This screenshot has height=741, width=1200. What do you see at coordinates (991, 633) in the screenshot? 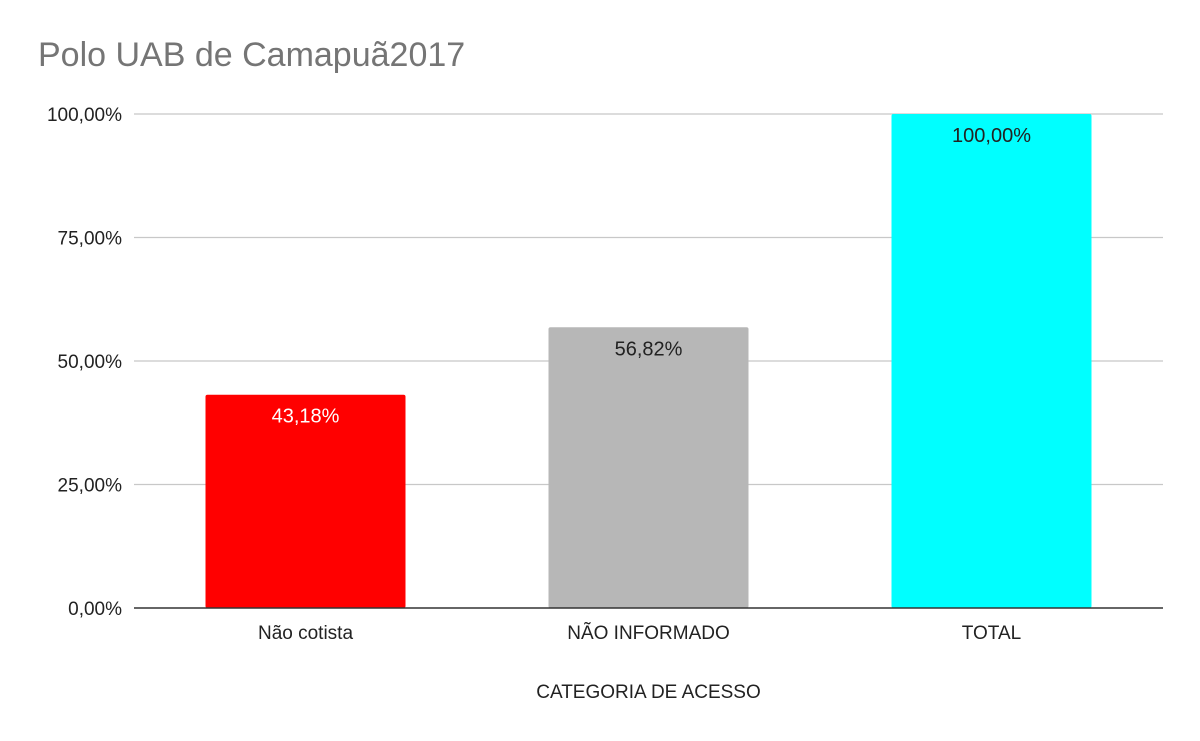
I see `x-tick-label: TOTAL` at bounding box center [991, 633].